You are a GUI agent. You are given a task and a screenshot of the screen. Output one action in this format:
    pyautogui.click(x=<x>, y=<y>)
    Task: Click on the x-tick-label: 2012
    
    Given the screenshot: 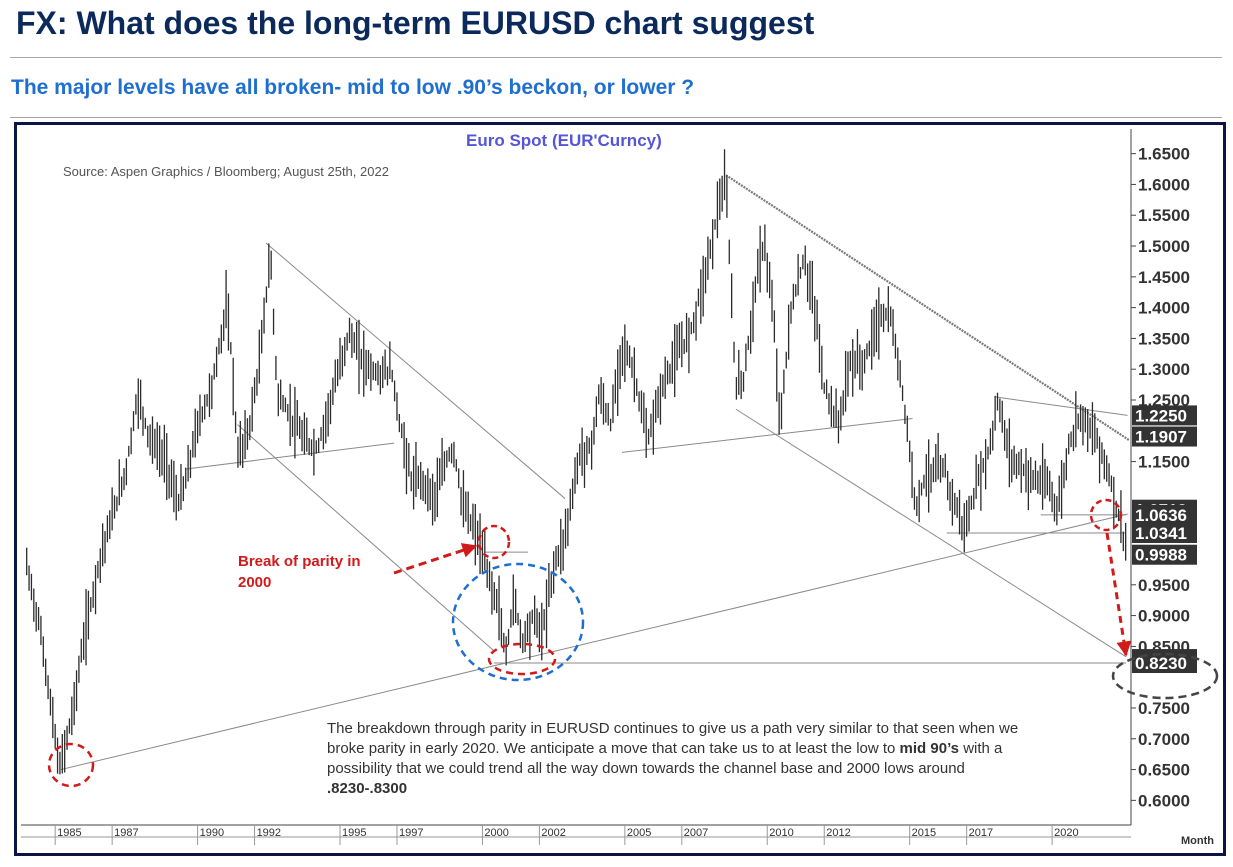 What is the action you would take?
    pyautogui.click(x=838, y=833)
    